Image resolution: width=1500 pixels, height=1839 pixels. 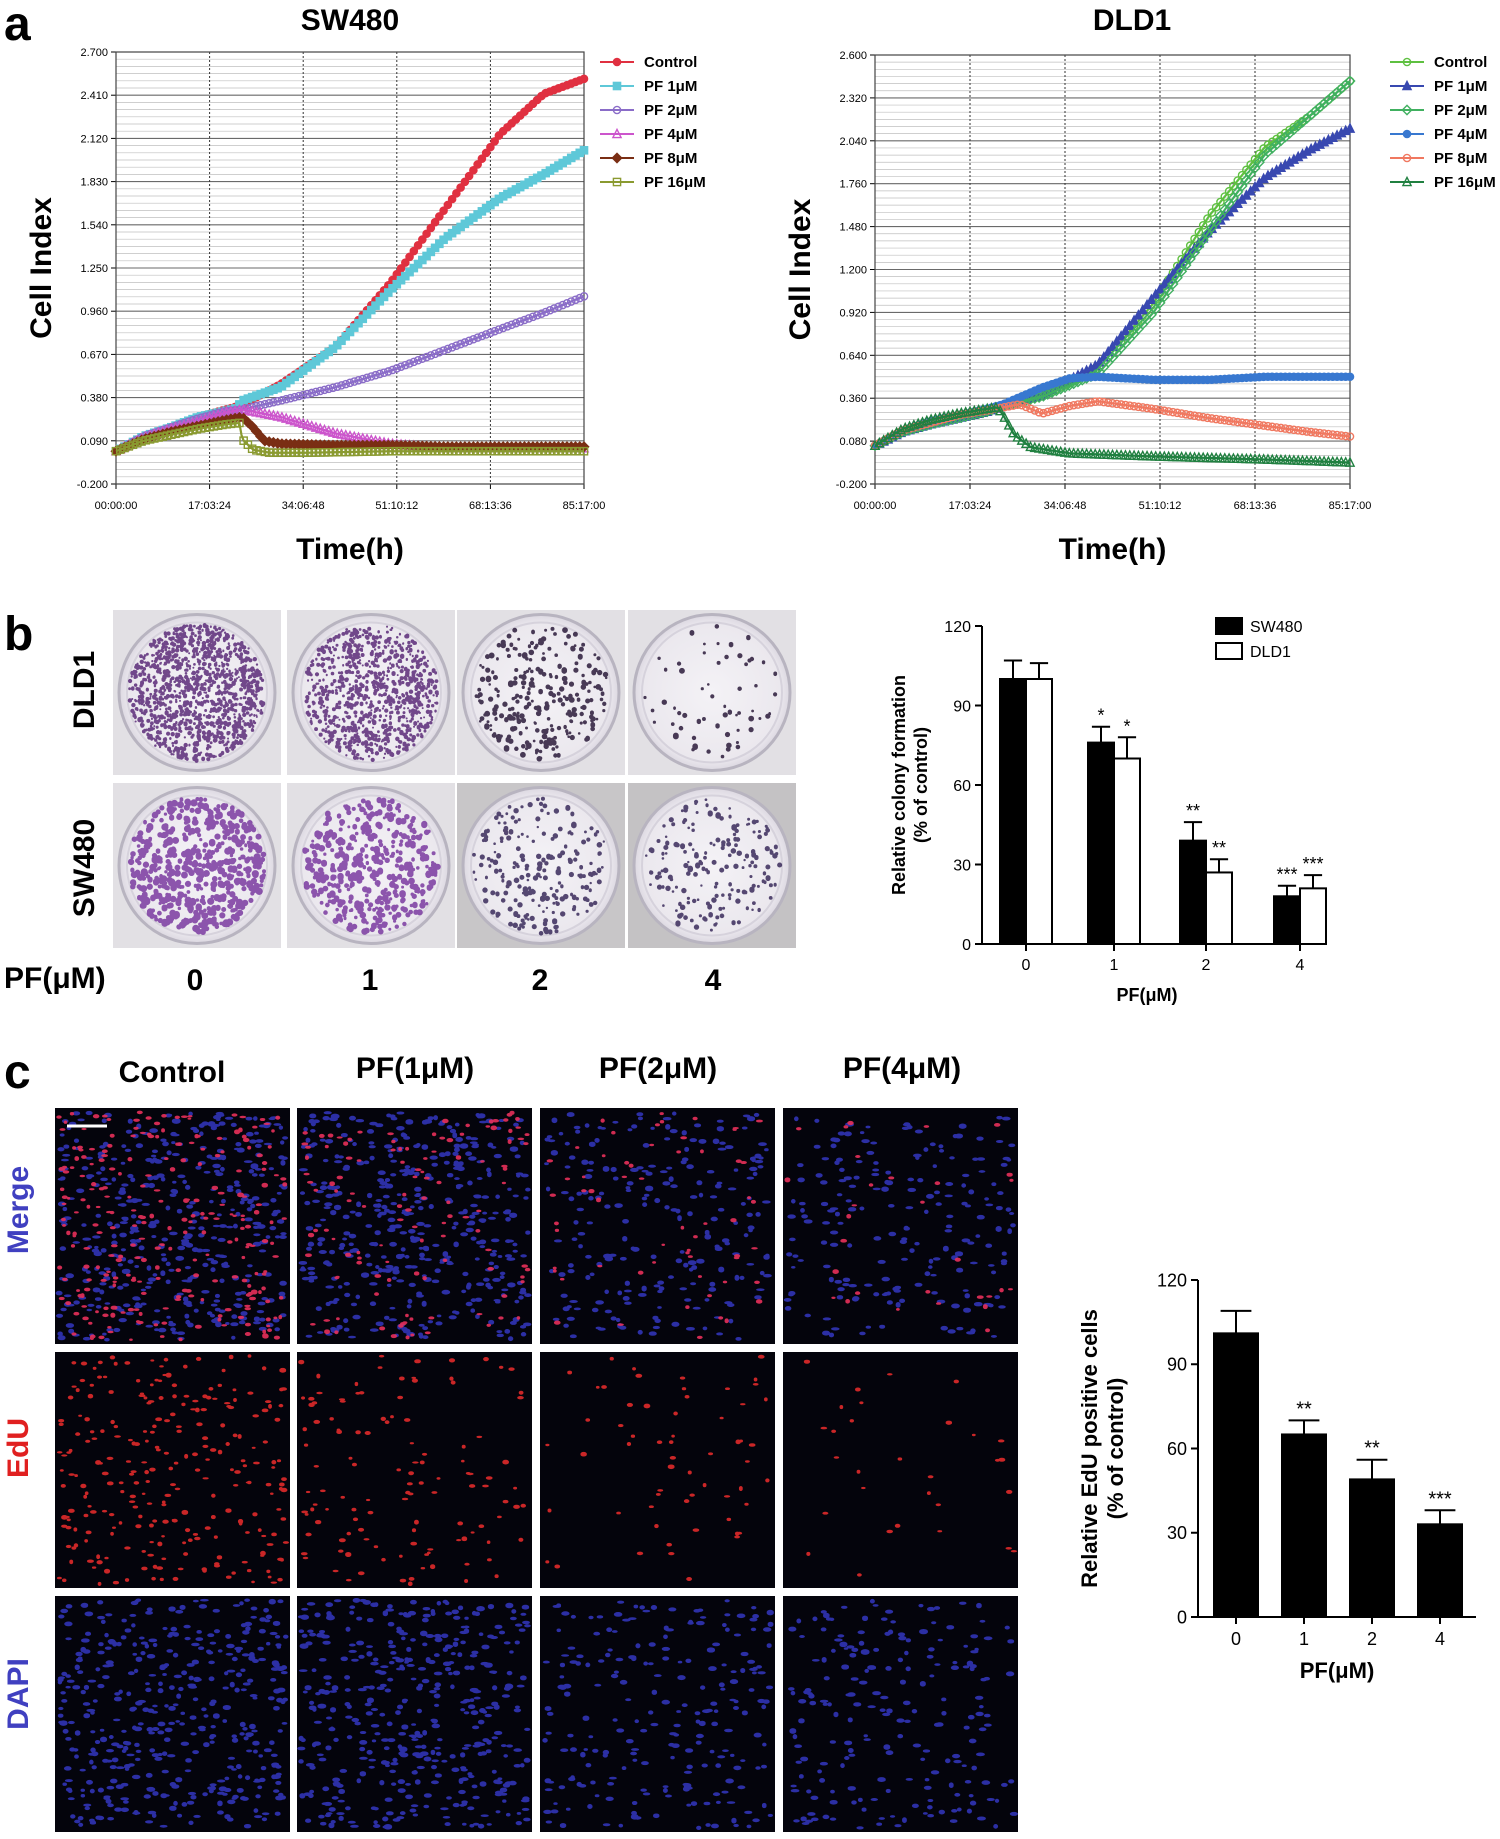 I want to click on petri-dish, so click(x=712, y=692).